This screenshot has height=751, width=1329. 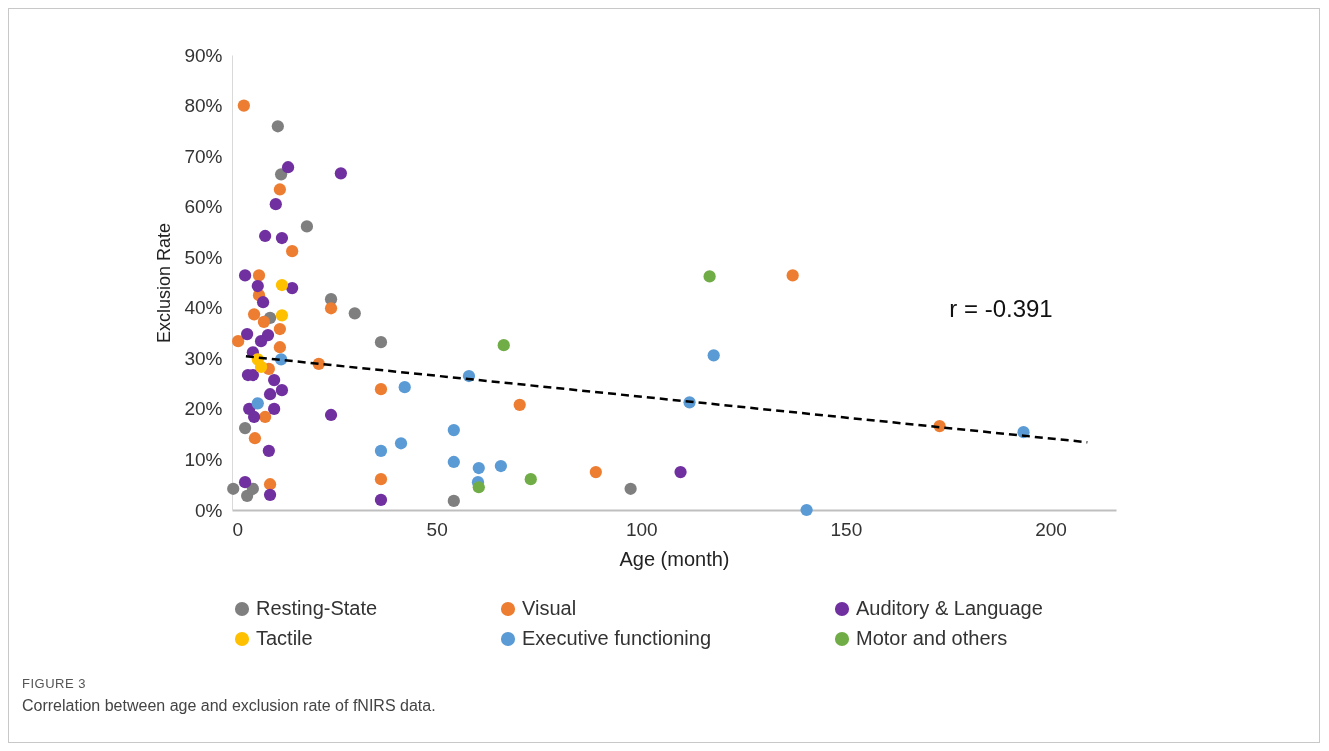 What do you see at coordinates (932, 638) in the screenshot?
I see `legend-label: Motor and others` at bounding box center [932, 638].